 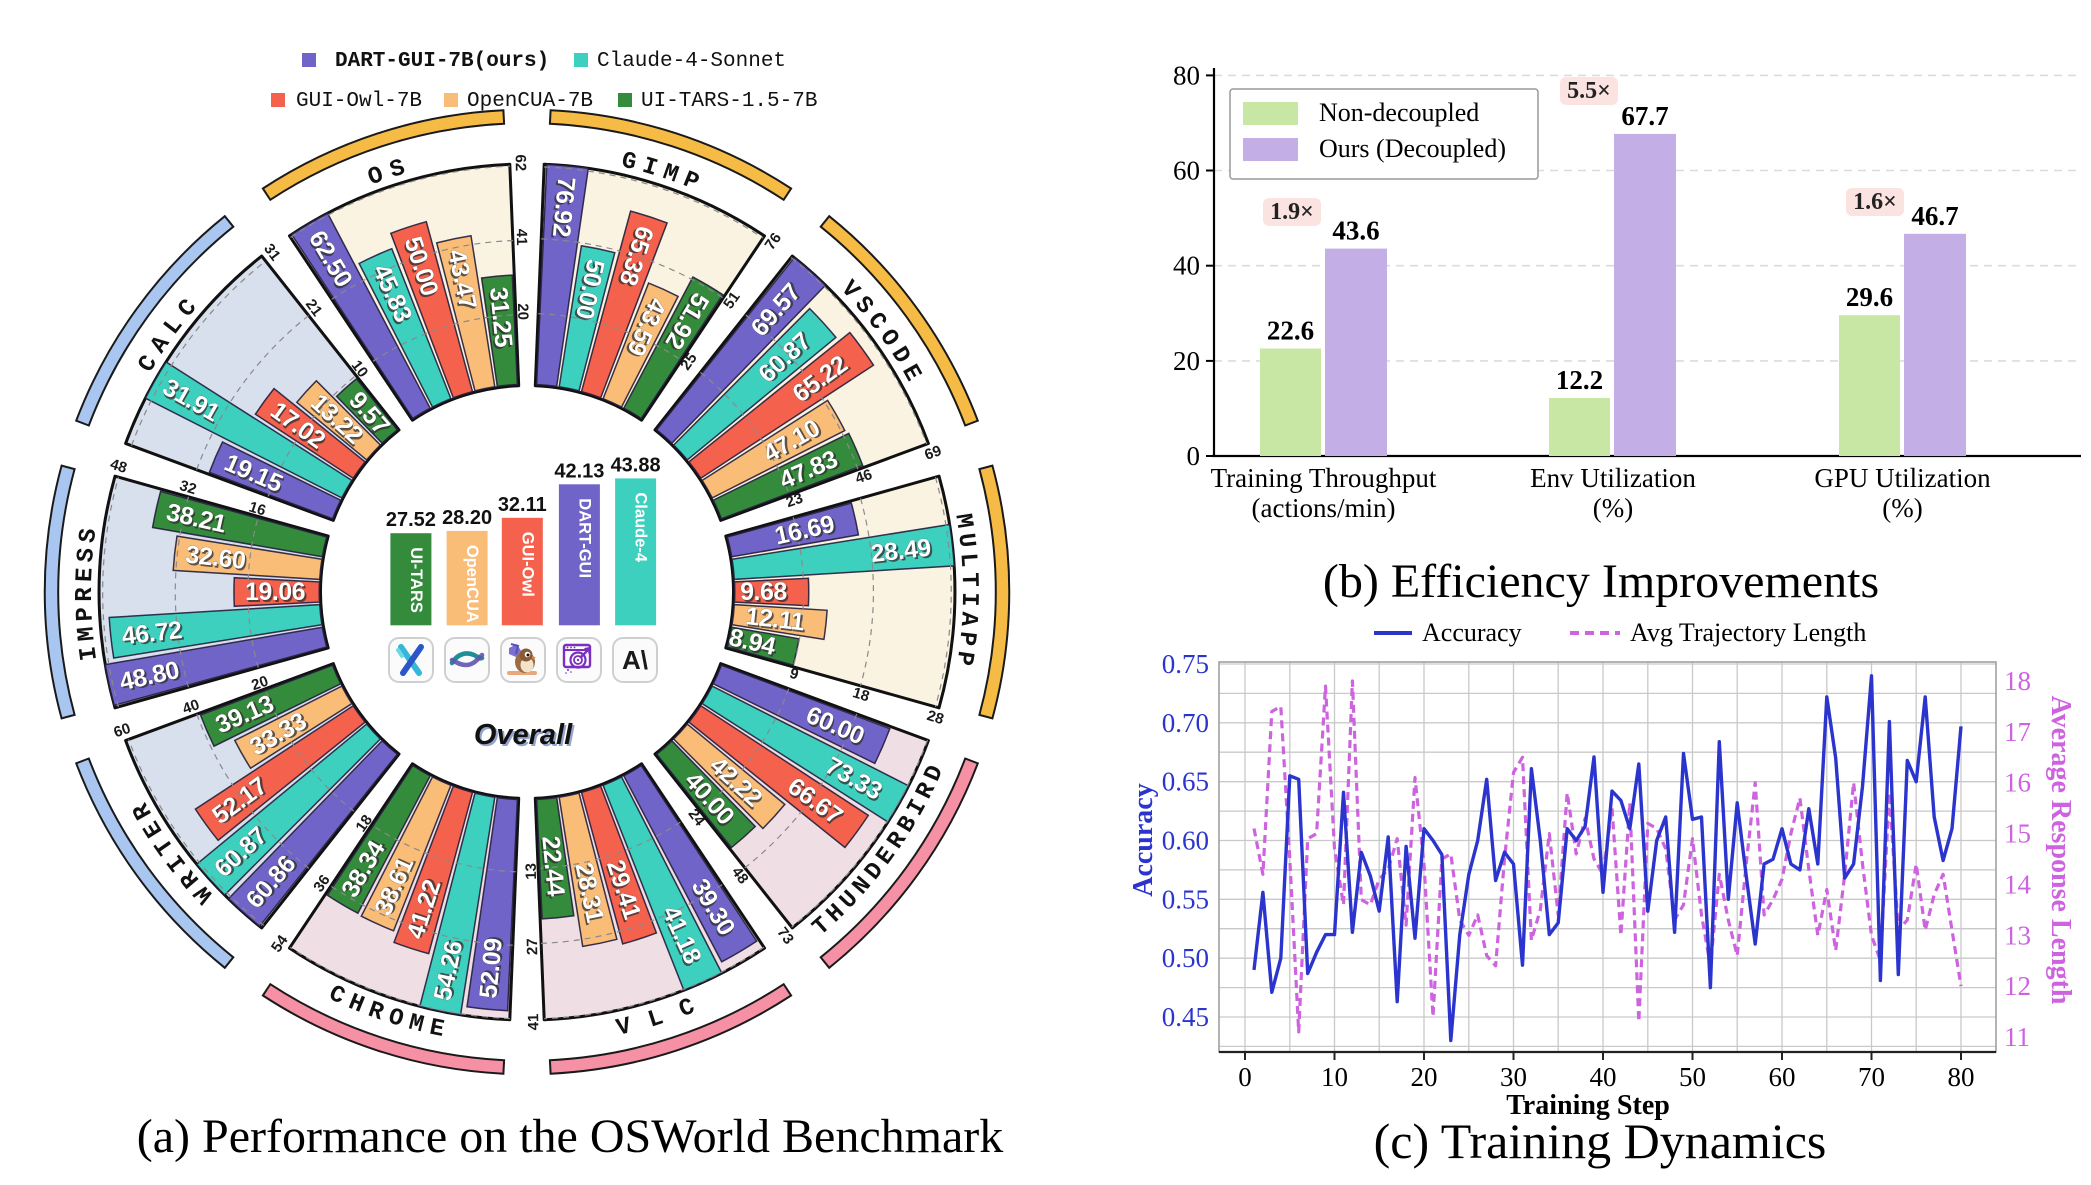 What do you see at coordinates (525, 737) in the screenshot?
I see `svg-text: Overall` at bounding box center [525, 737].